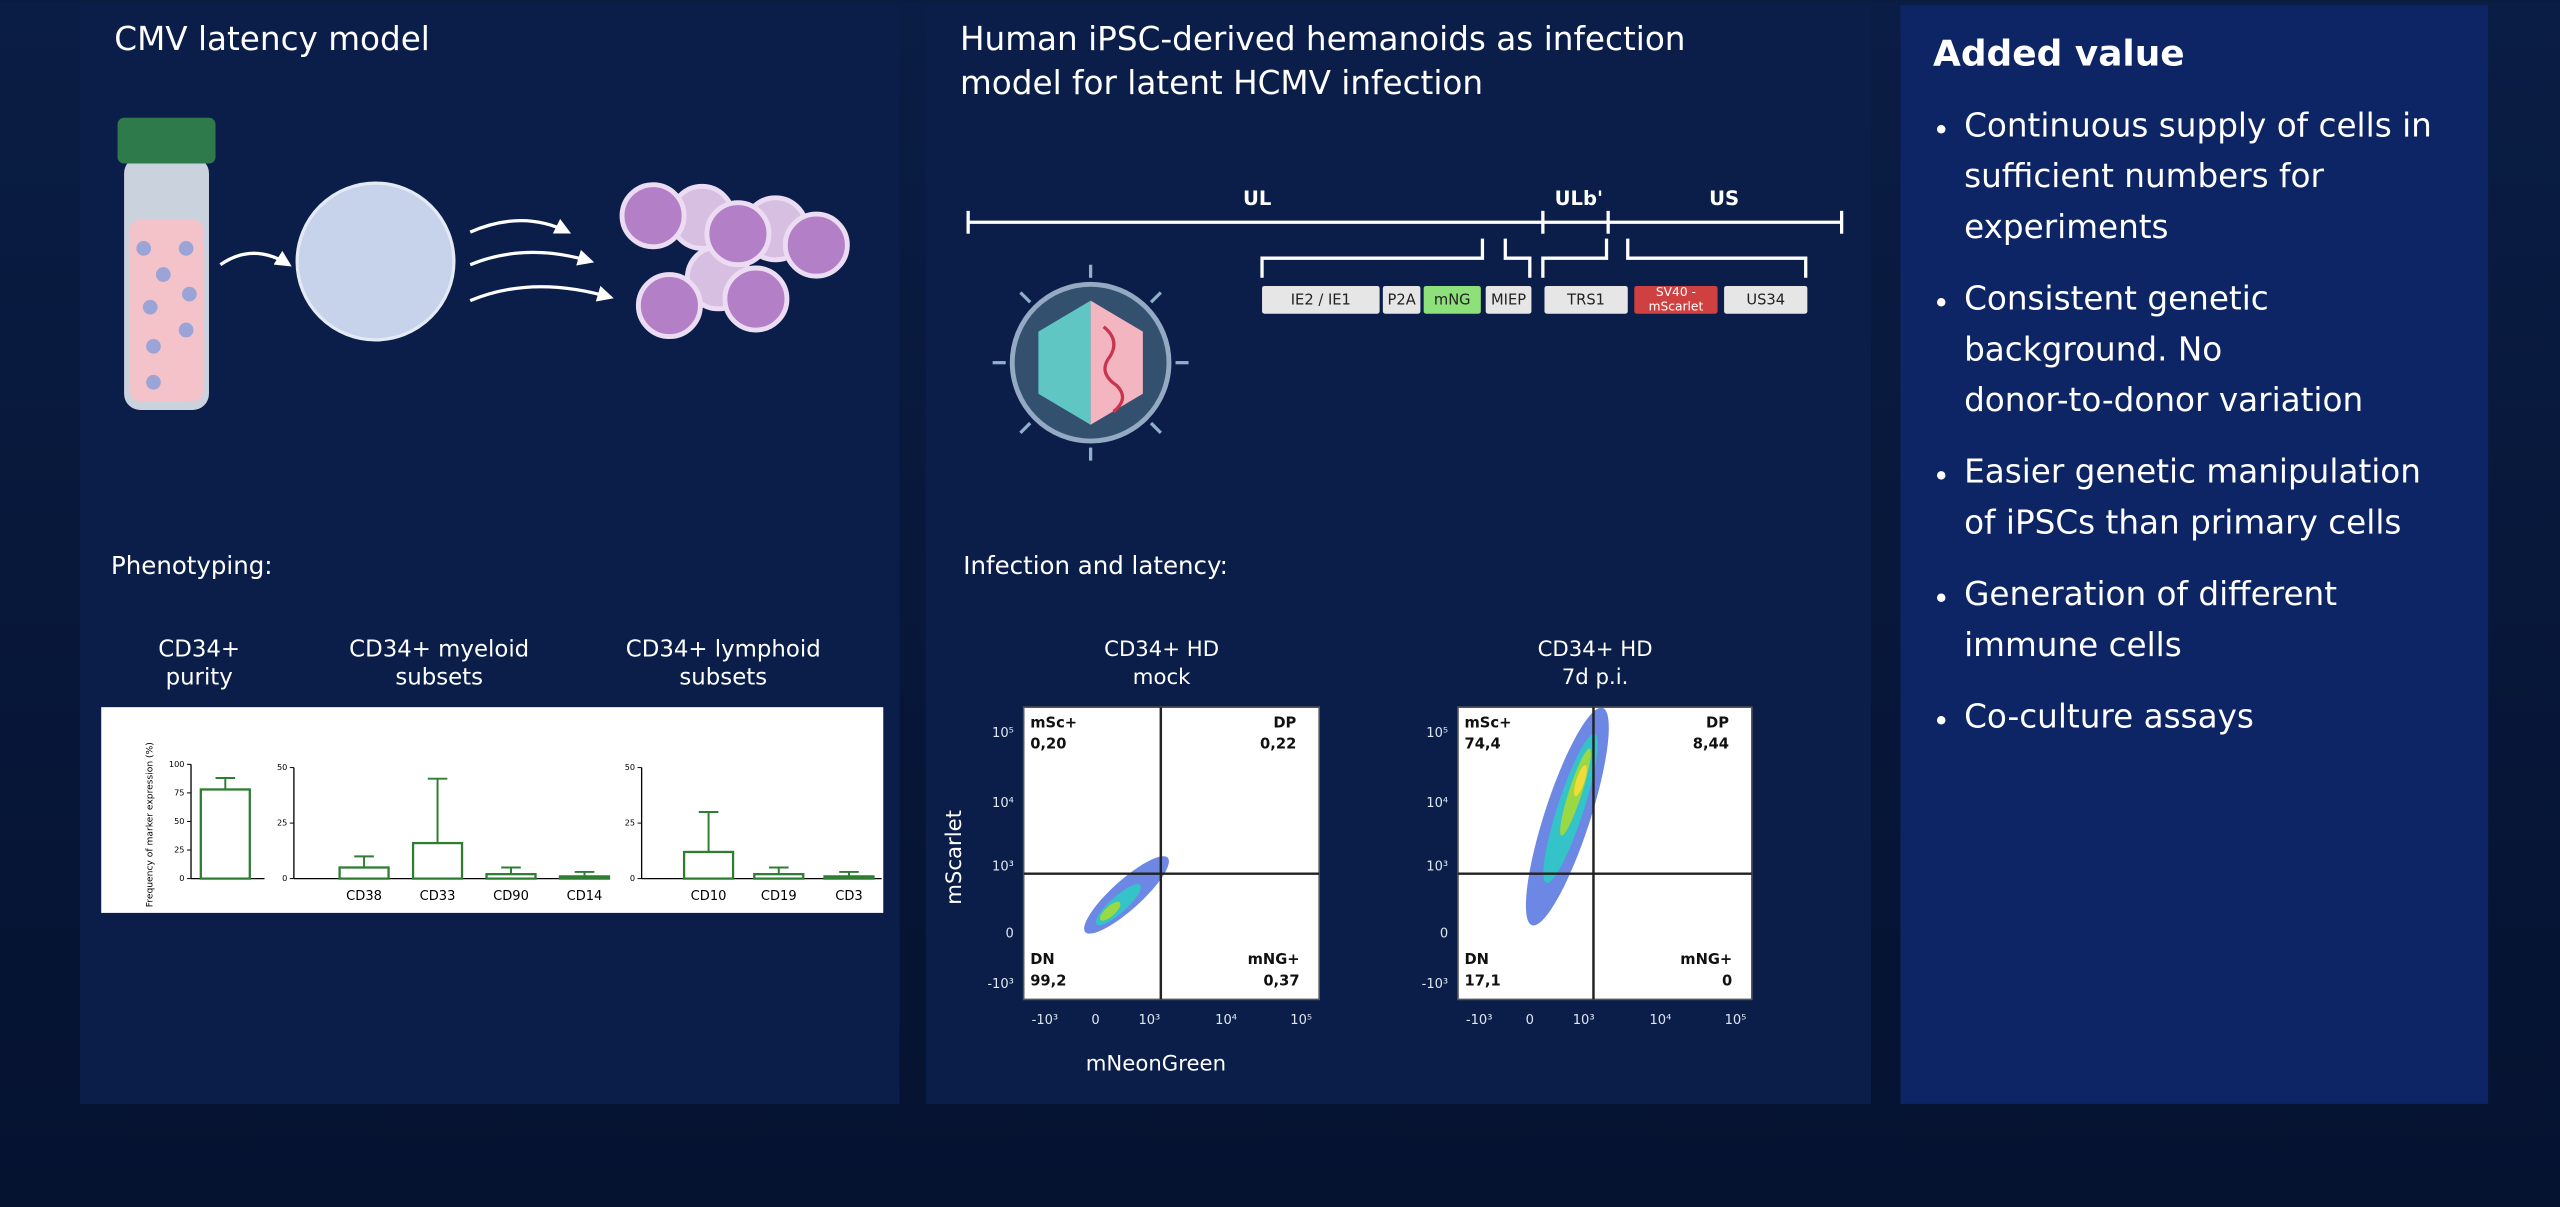 This screenshot has height=1207, width=2560. What do you see at coordinates (1003, 733) in the screenshot?
I see `y-tick-label: 10⁵` at bounding box center [1003, 733].